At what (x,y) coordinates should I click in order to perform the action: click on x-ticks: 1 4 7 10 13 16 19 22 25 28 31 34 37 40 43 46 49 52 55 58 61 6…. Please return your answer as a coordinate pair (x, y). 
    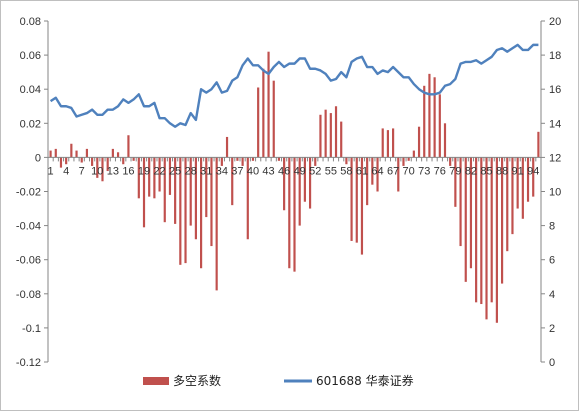
    Looking at the image, I should click on (294, 167).